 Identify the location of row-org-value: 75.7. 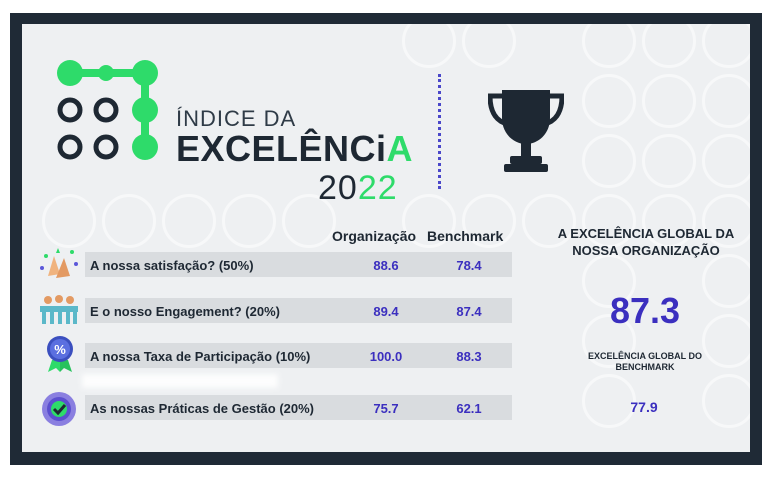
(386, 408).